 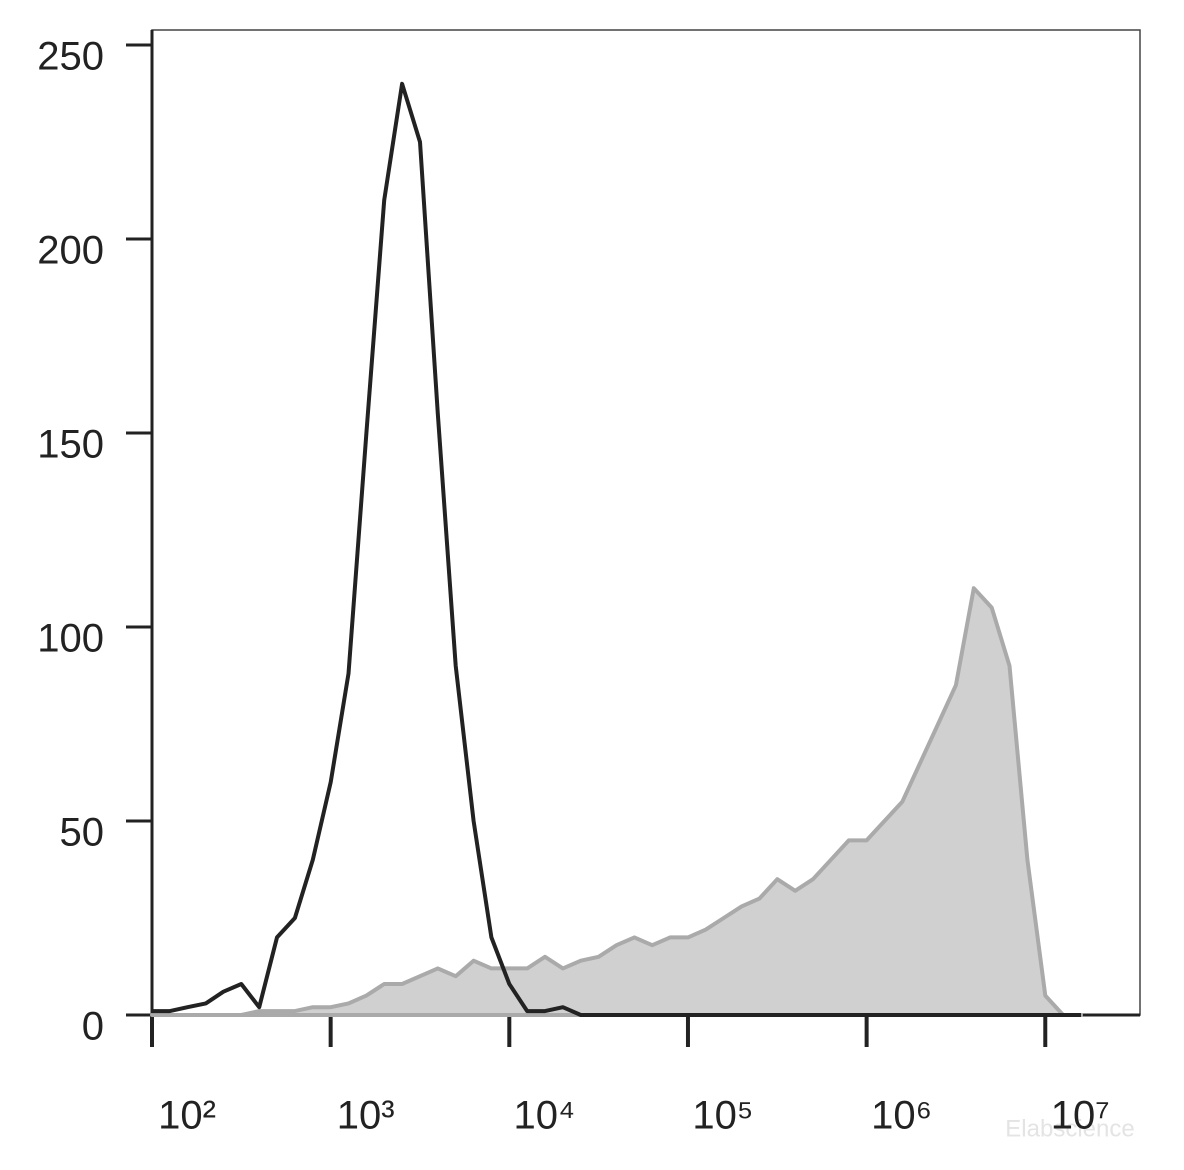 What do you see at coordinates (544, 1116) in the screenshot?
I see `x-tick-label: 10⁴` at bounding box center [544, 1116].